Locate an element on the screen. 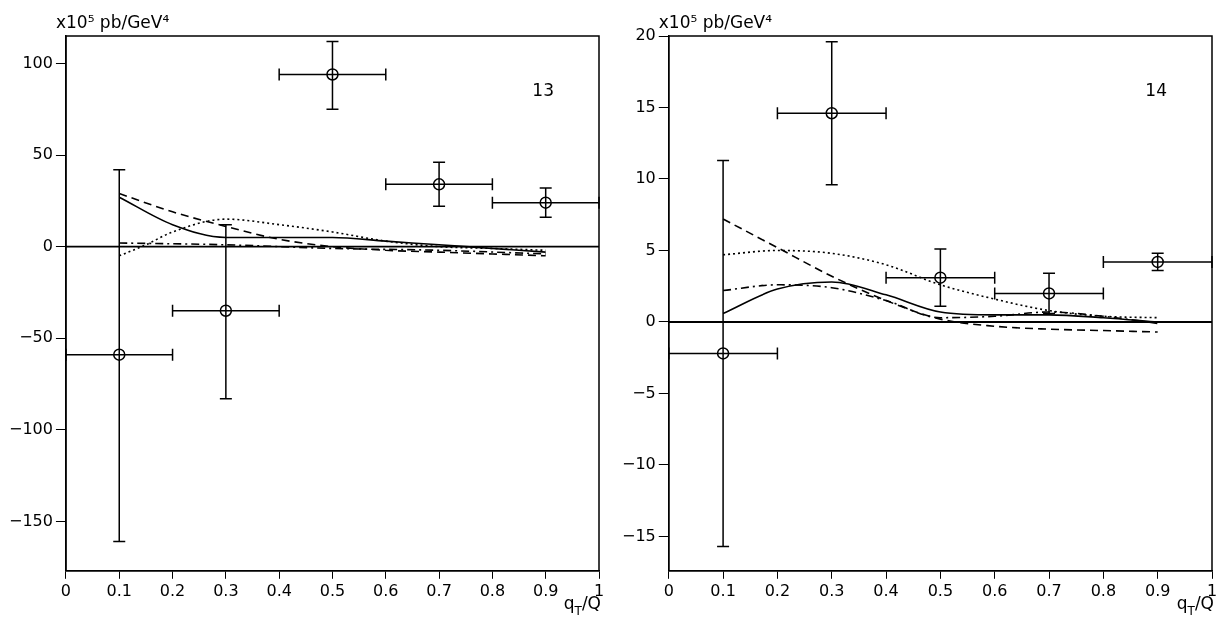 The height and width of the screenshot is (618, 1226). annotation: 13 is located at coordinates (543, 90).